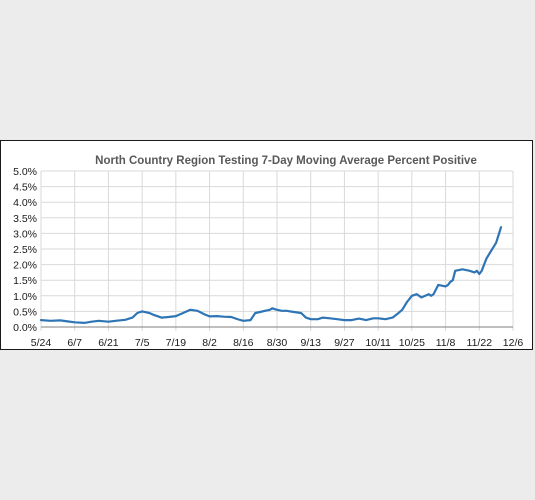  Describe the element at coordinates (378, 343) in the screenshot. I see `x-tick-label: 10/11` at that location.